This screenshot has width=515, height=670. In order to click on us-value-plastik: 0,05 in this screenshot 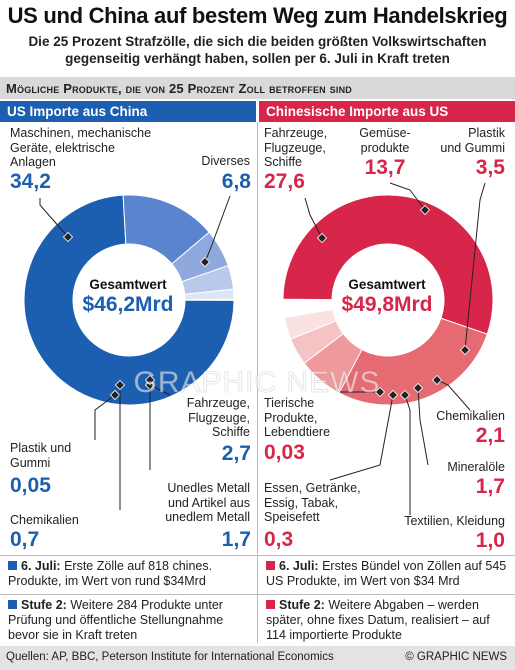, I will do `click(30, 486)`.